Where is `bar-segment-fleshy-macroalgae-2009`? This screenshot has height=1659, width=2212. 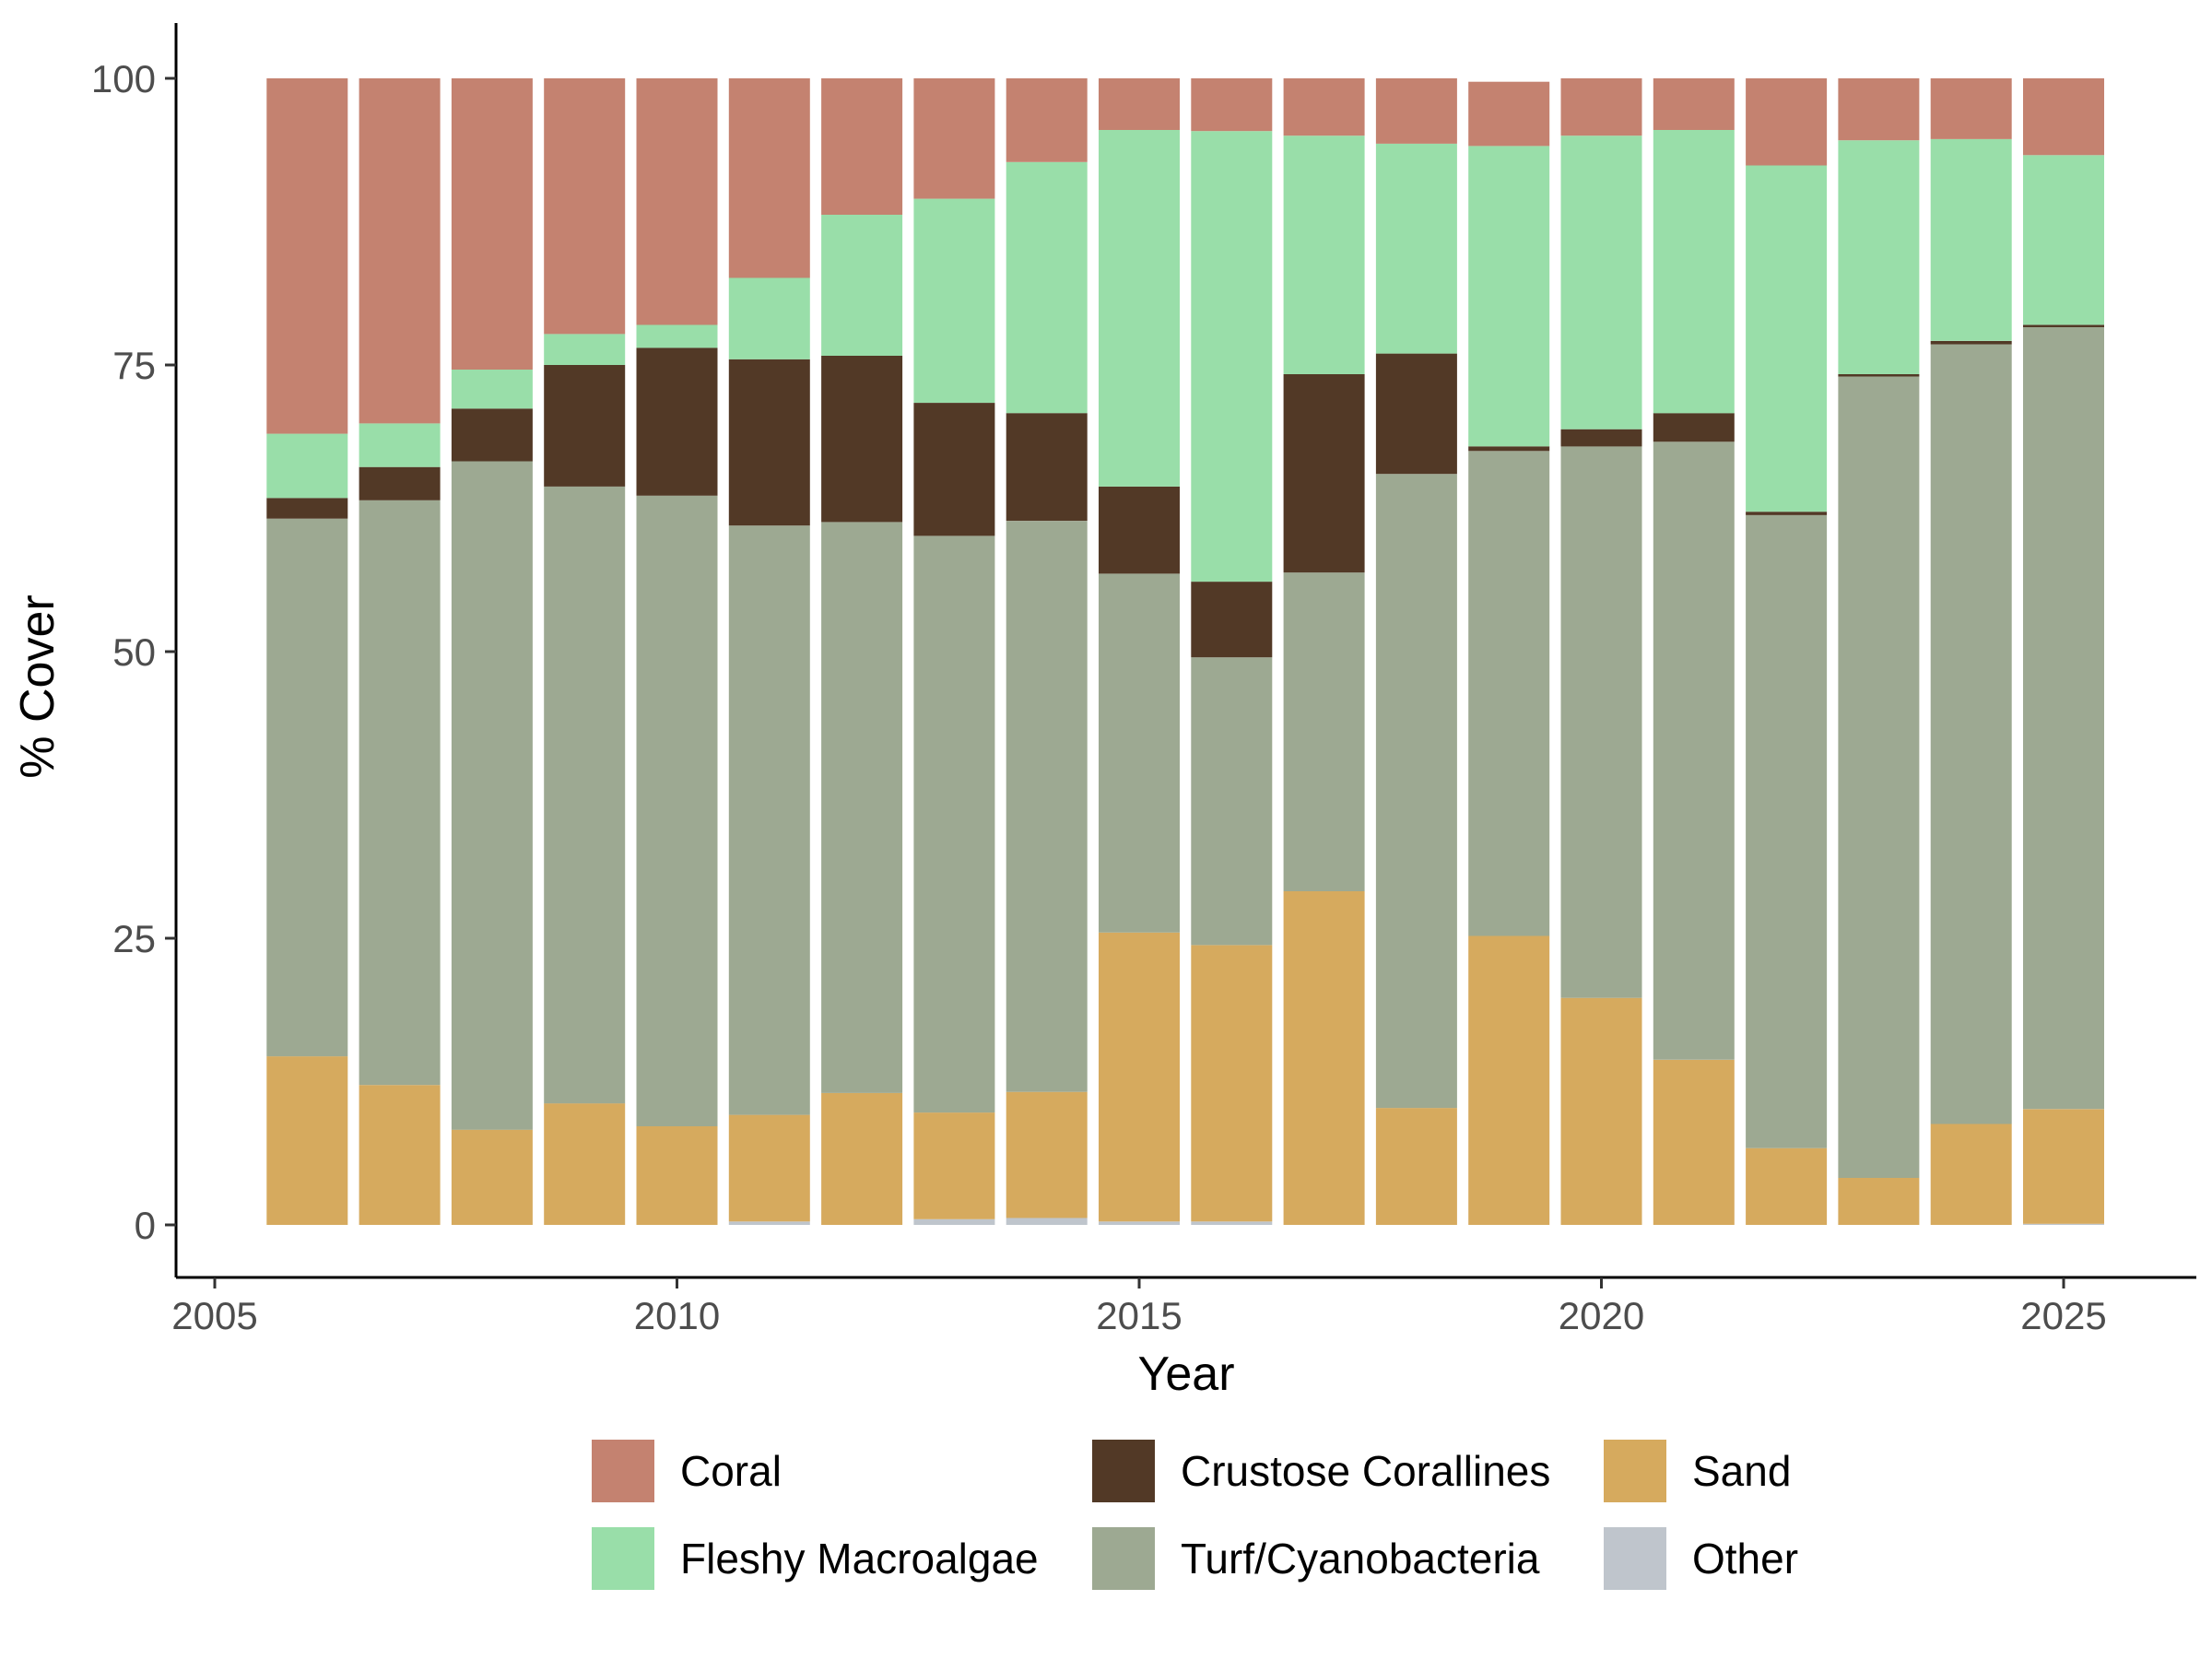
bar-segment-fleshy-macroalgae-2009 is located at coordinates (585, 349).